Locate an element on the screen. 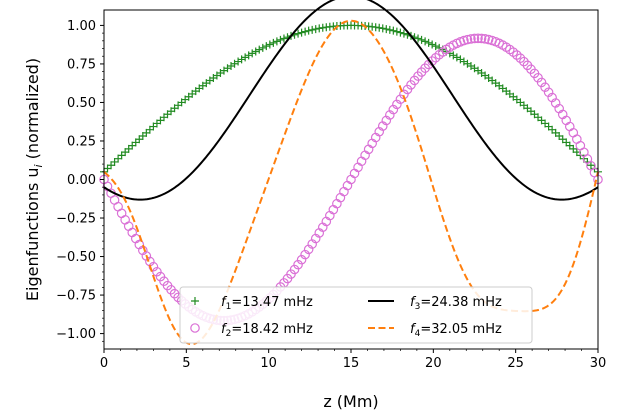 The width and height of the screenshot is (624, 416). x-tick-label: 10 is located at coordinates (268, 363).